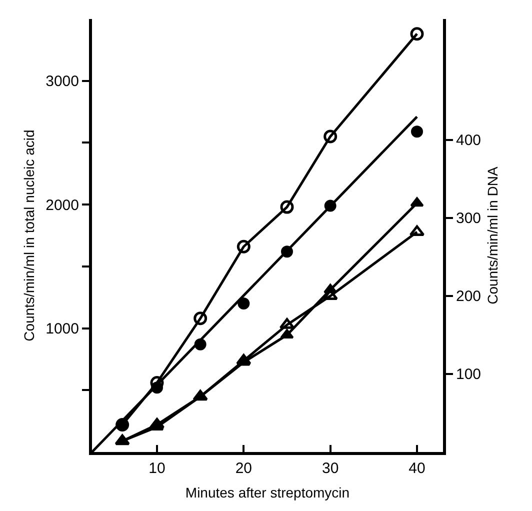  What do you see at coordinates (469, 297) in the screenshot?
I see `y2-tick-label: 200` at bounding box center [469, 297].